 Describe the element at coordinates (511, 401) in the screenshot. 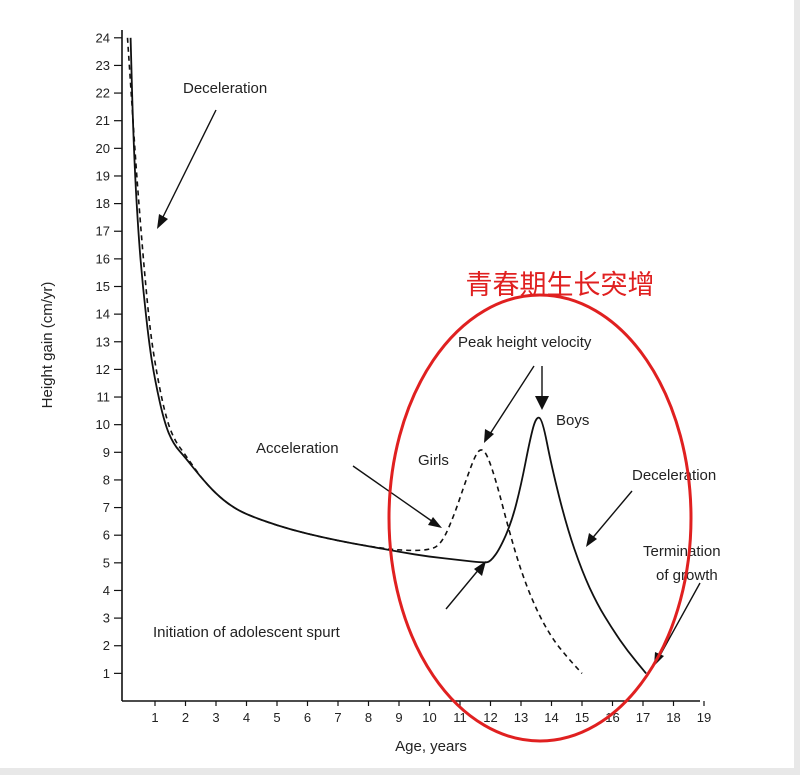

I see `arrow-peak-girls` at that location.